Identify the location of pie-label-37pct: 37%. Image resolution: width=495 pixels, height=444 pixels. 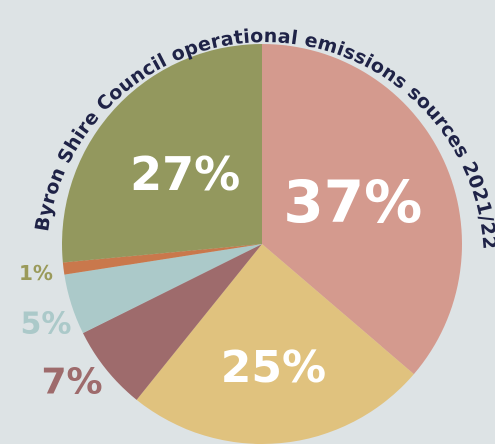
(352, 202).